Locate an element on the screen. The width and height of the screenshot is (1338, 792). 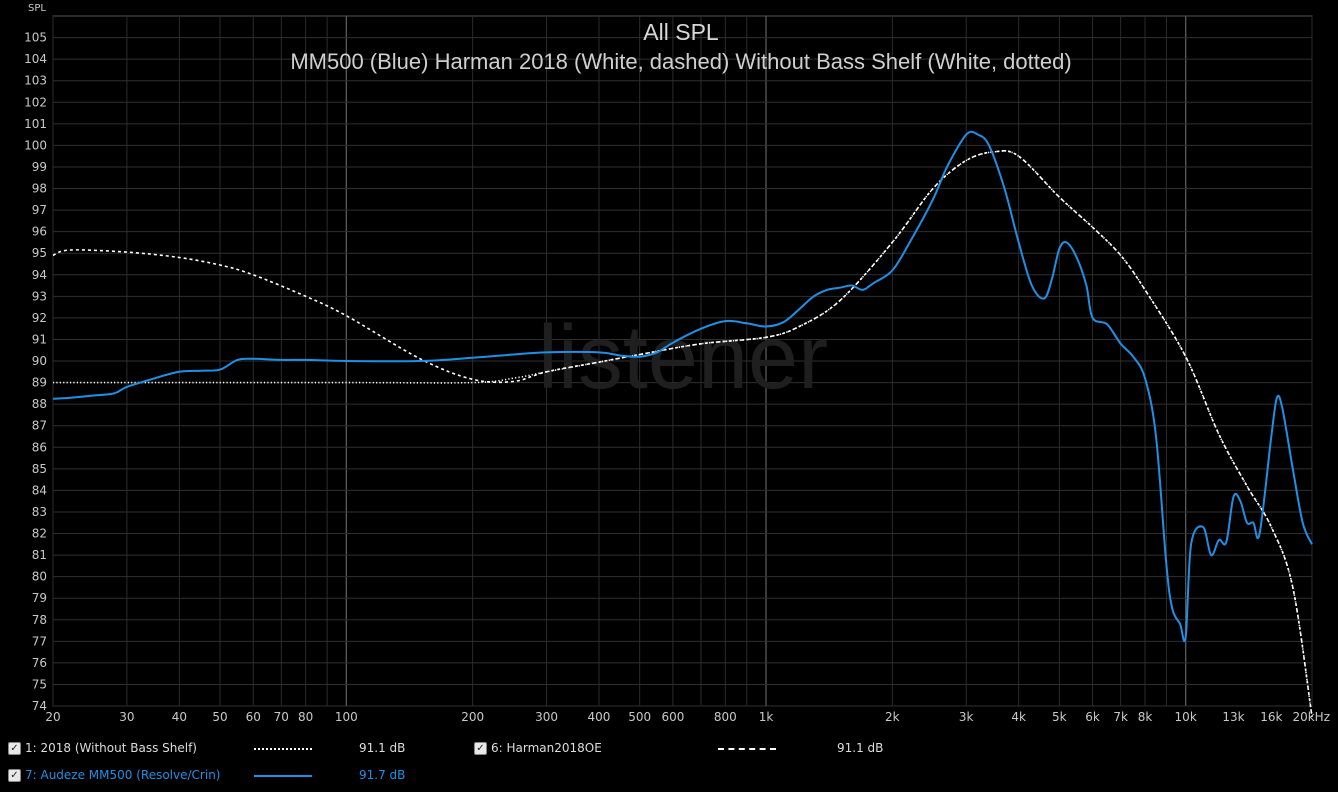
chart-title: All SPL is located at coordinates (681, 32).